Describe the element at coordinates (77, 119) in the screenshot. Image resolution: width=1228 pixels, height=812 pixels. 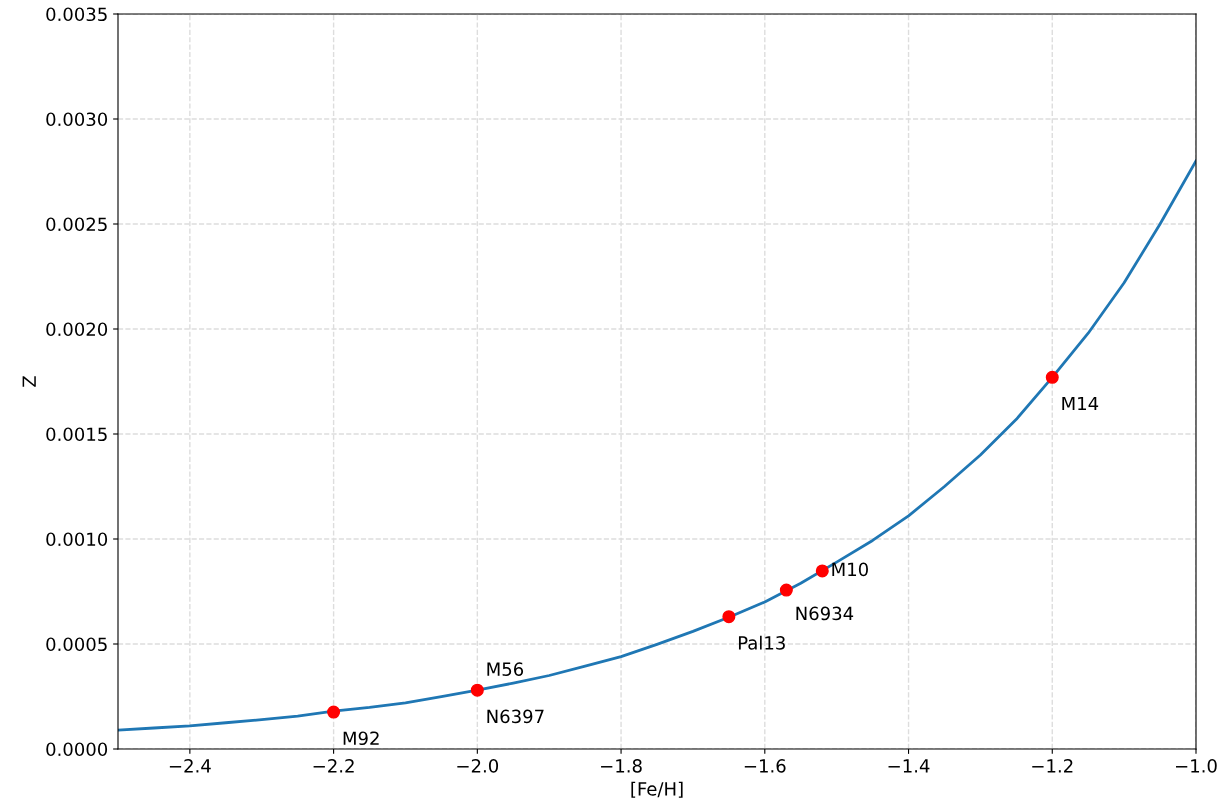
I see `y-tick-label: 0.0030` at that location.